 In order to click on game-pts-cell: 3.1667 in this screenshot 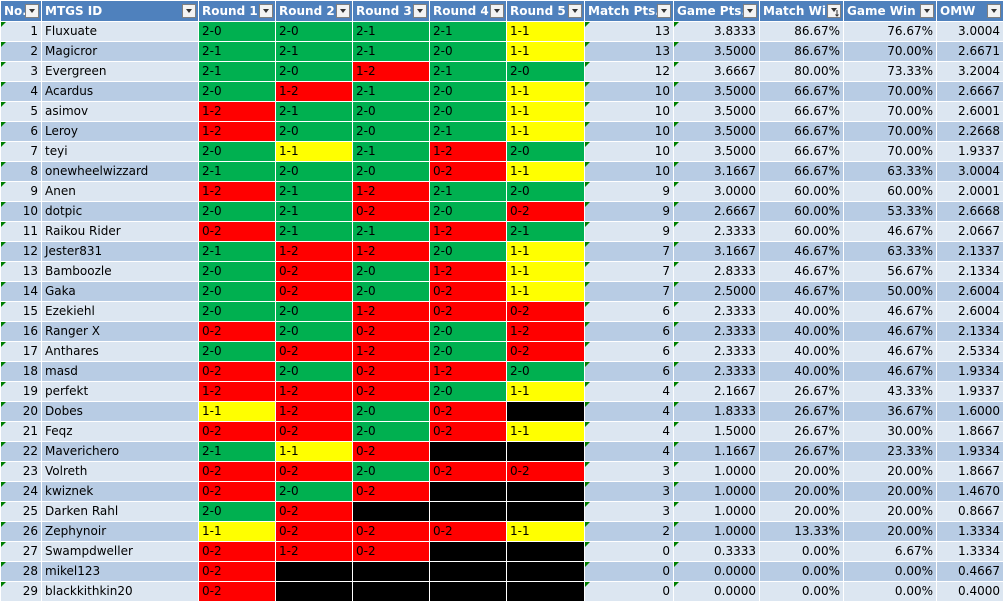, I will do `click(717, 252)`.